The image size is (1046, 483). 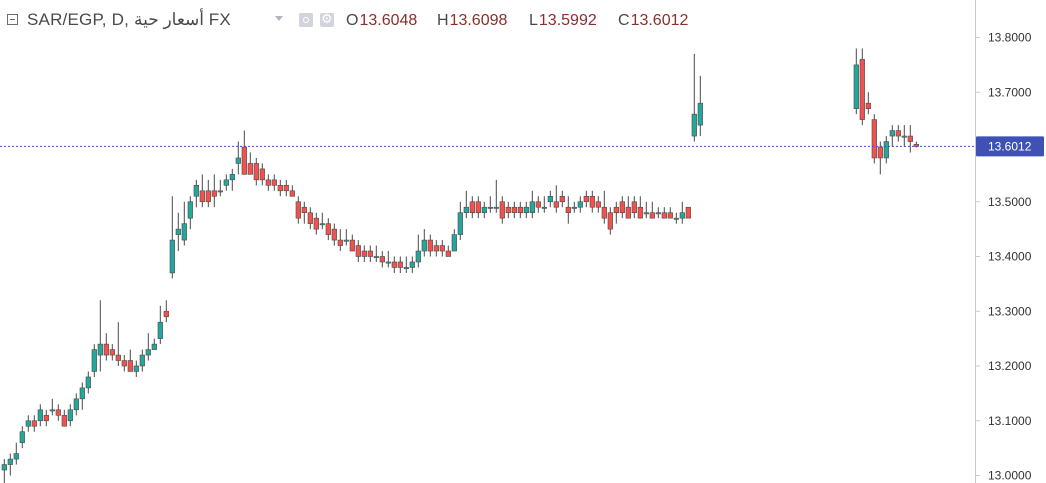 I want to click on y-tick-label: 13.4000, so click(x=1010, y=257).